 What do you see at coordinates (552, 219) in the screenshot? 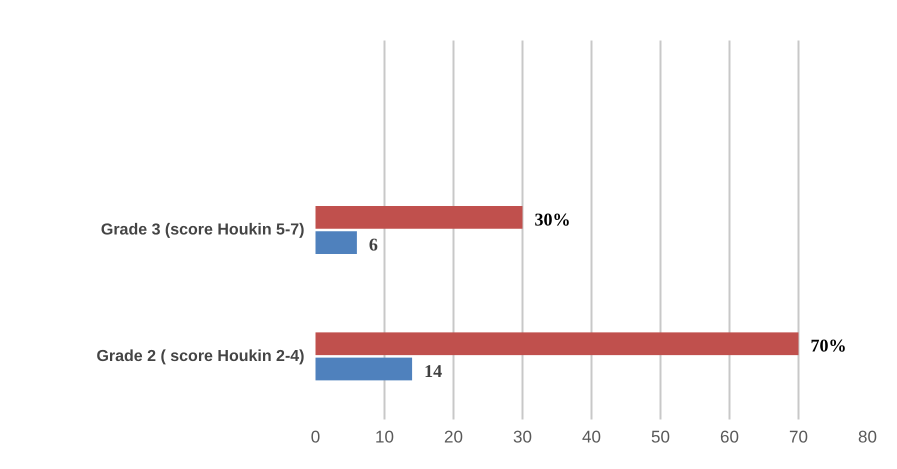
I see `data-label: 30%` at bounding box center [552, 219].